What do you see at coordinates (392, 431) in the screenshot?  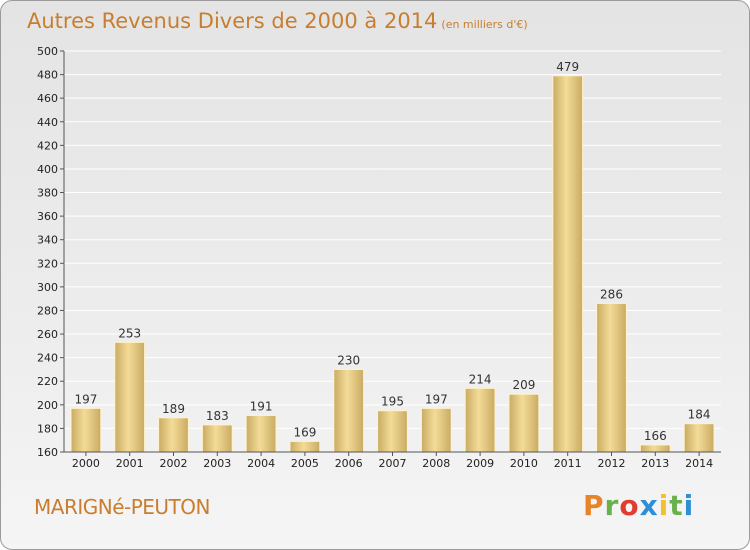 I see `bar-2007` at bounding box center [392, 431].